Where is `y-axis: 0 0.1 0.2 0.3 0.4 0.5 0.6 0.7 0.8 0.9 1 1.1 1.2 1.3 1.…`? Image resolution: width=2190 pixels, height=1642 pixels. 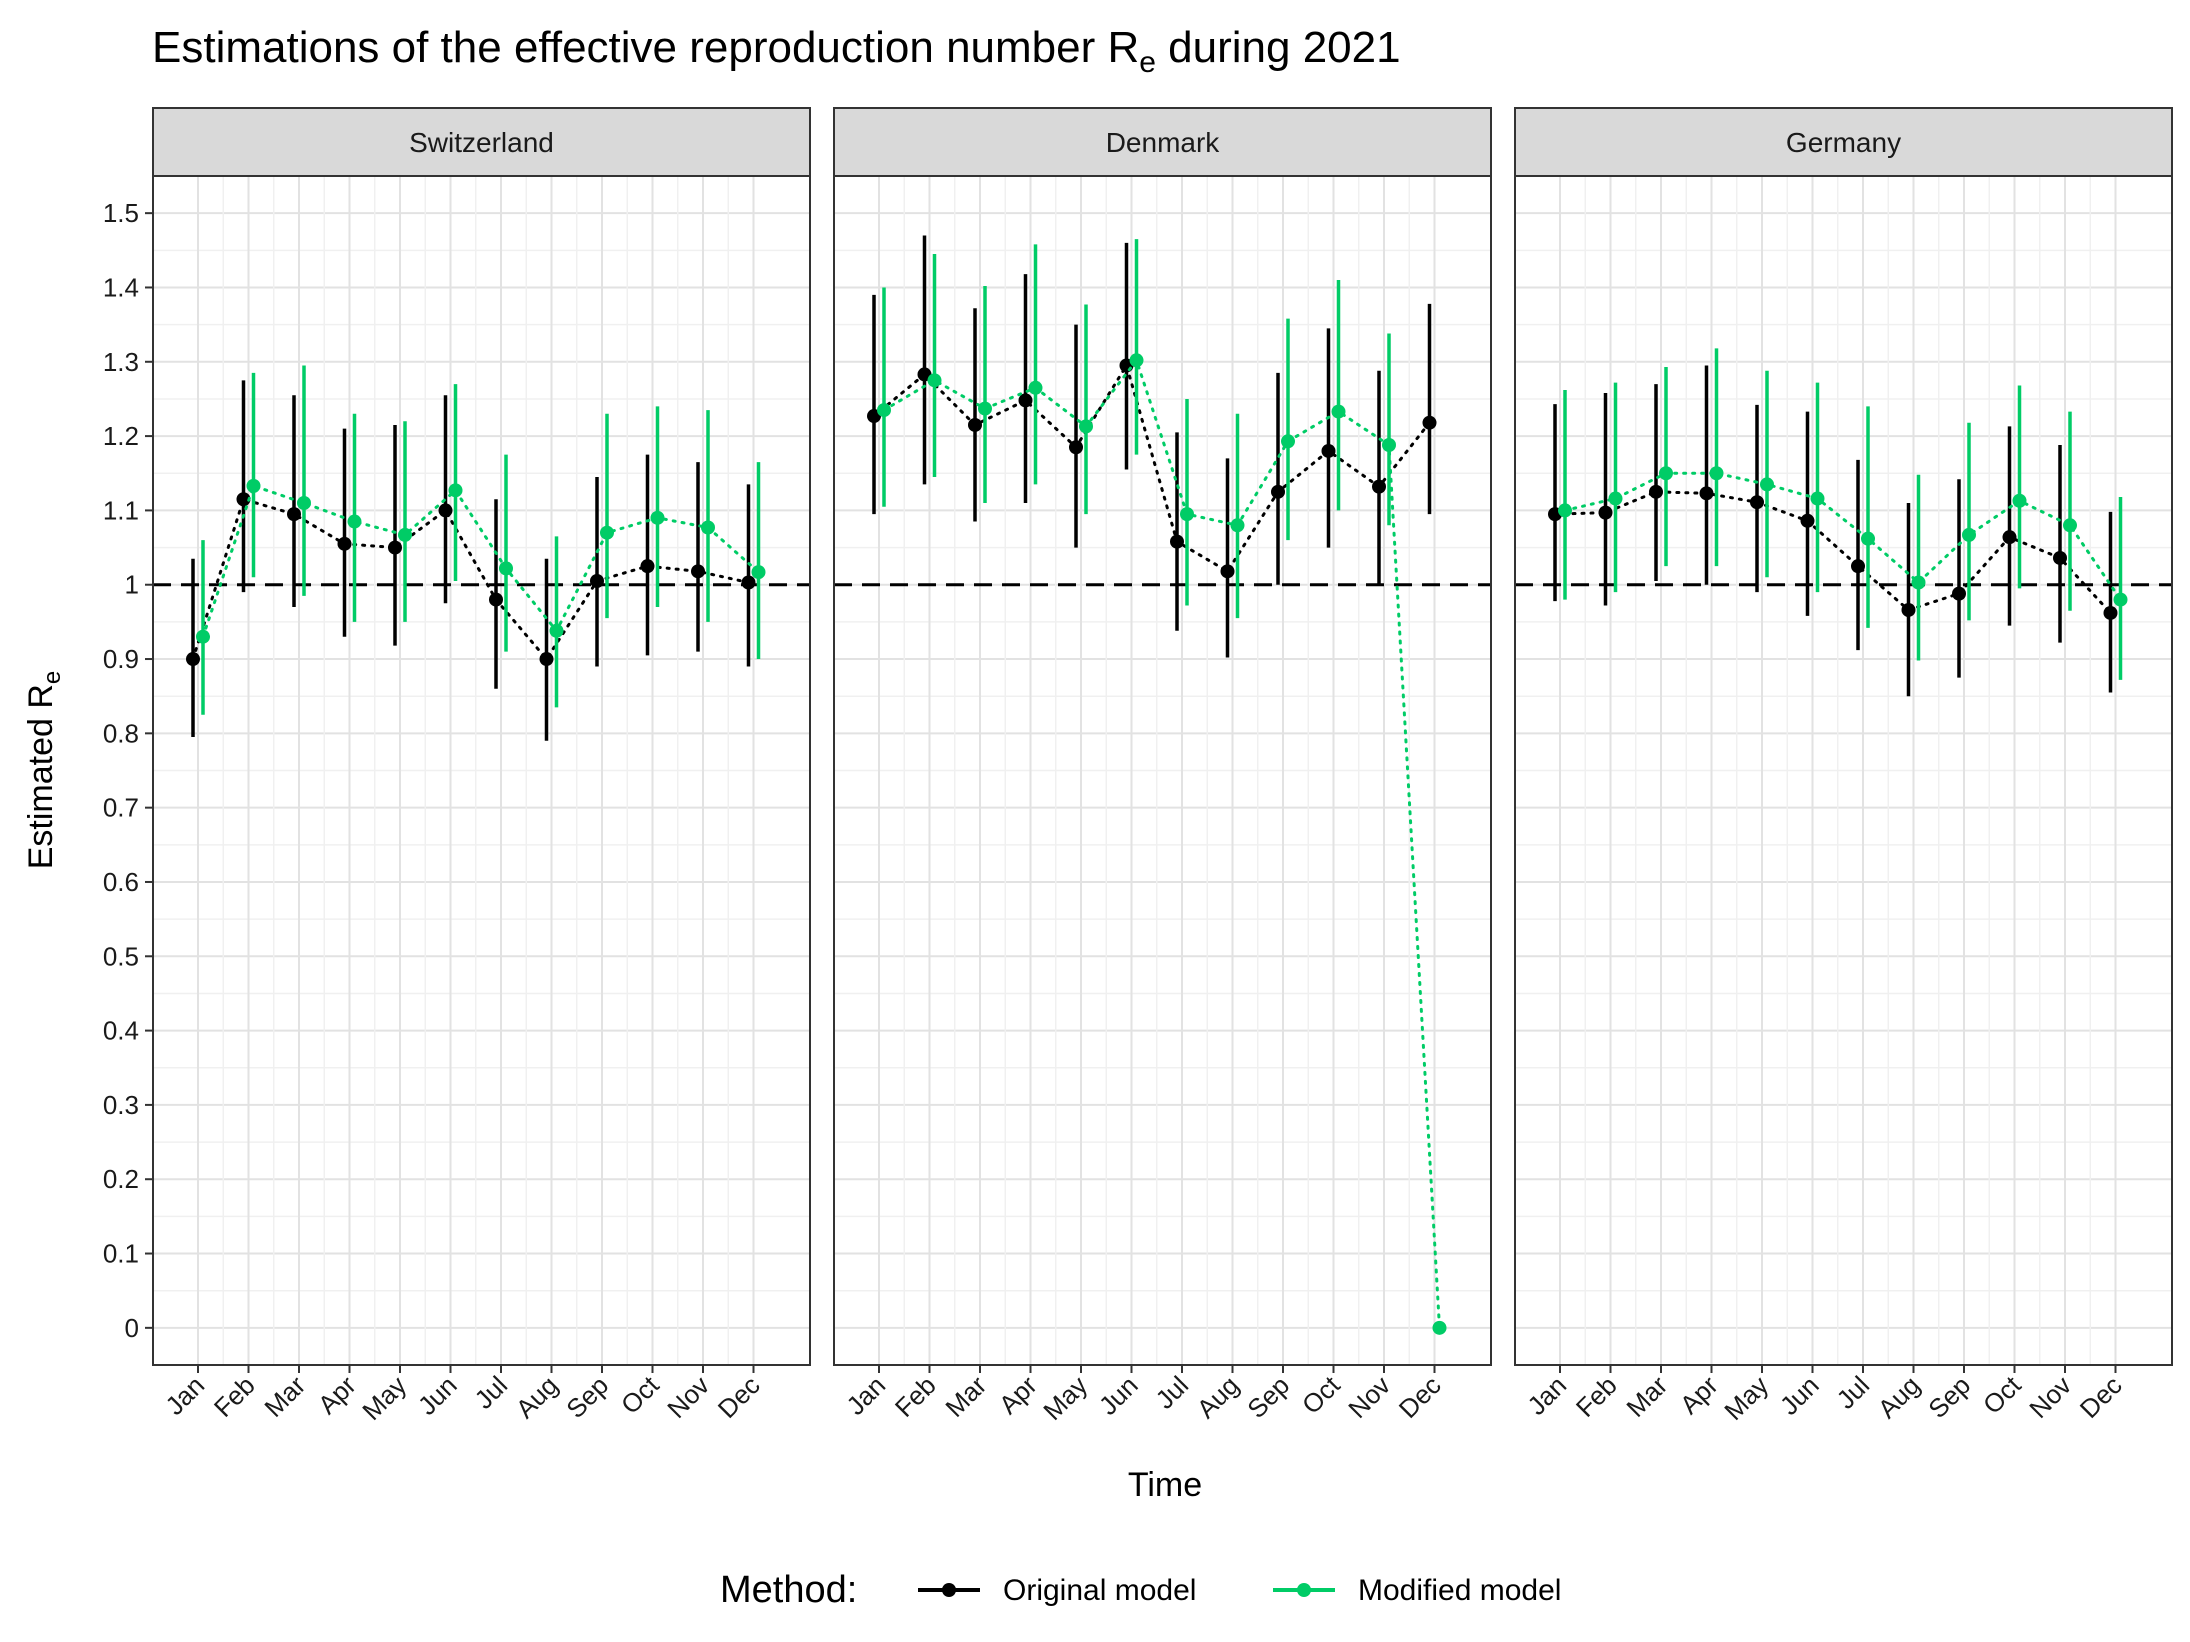
y-axis: 0 0.1 0.2 0.3 0.4 0.5 0.6 0.7 0.8 0.9 1 1.1 1.2 1.3 1.… is located at coordinates (128, 770).